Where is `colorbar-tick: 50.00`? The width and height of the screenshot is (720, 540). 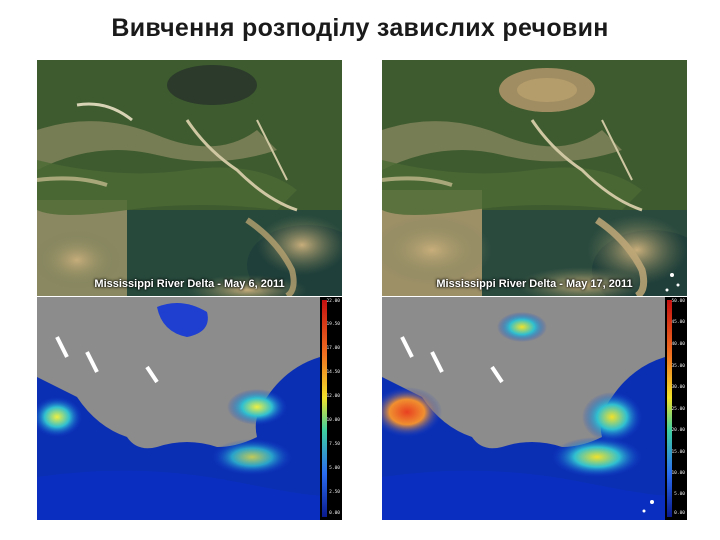
colorbar-tick: 50.00 is located at coordinates (678, 301).